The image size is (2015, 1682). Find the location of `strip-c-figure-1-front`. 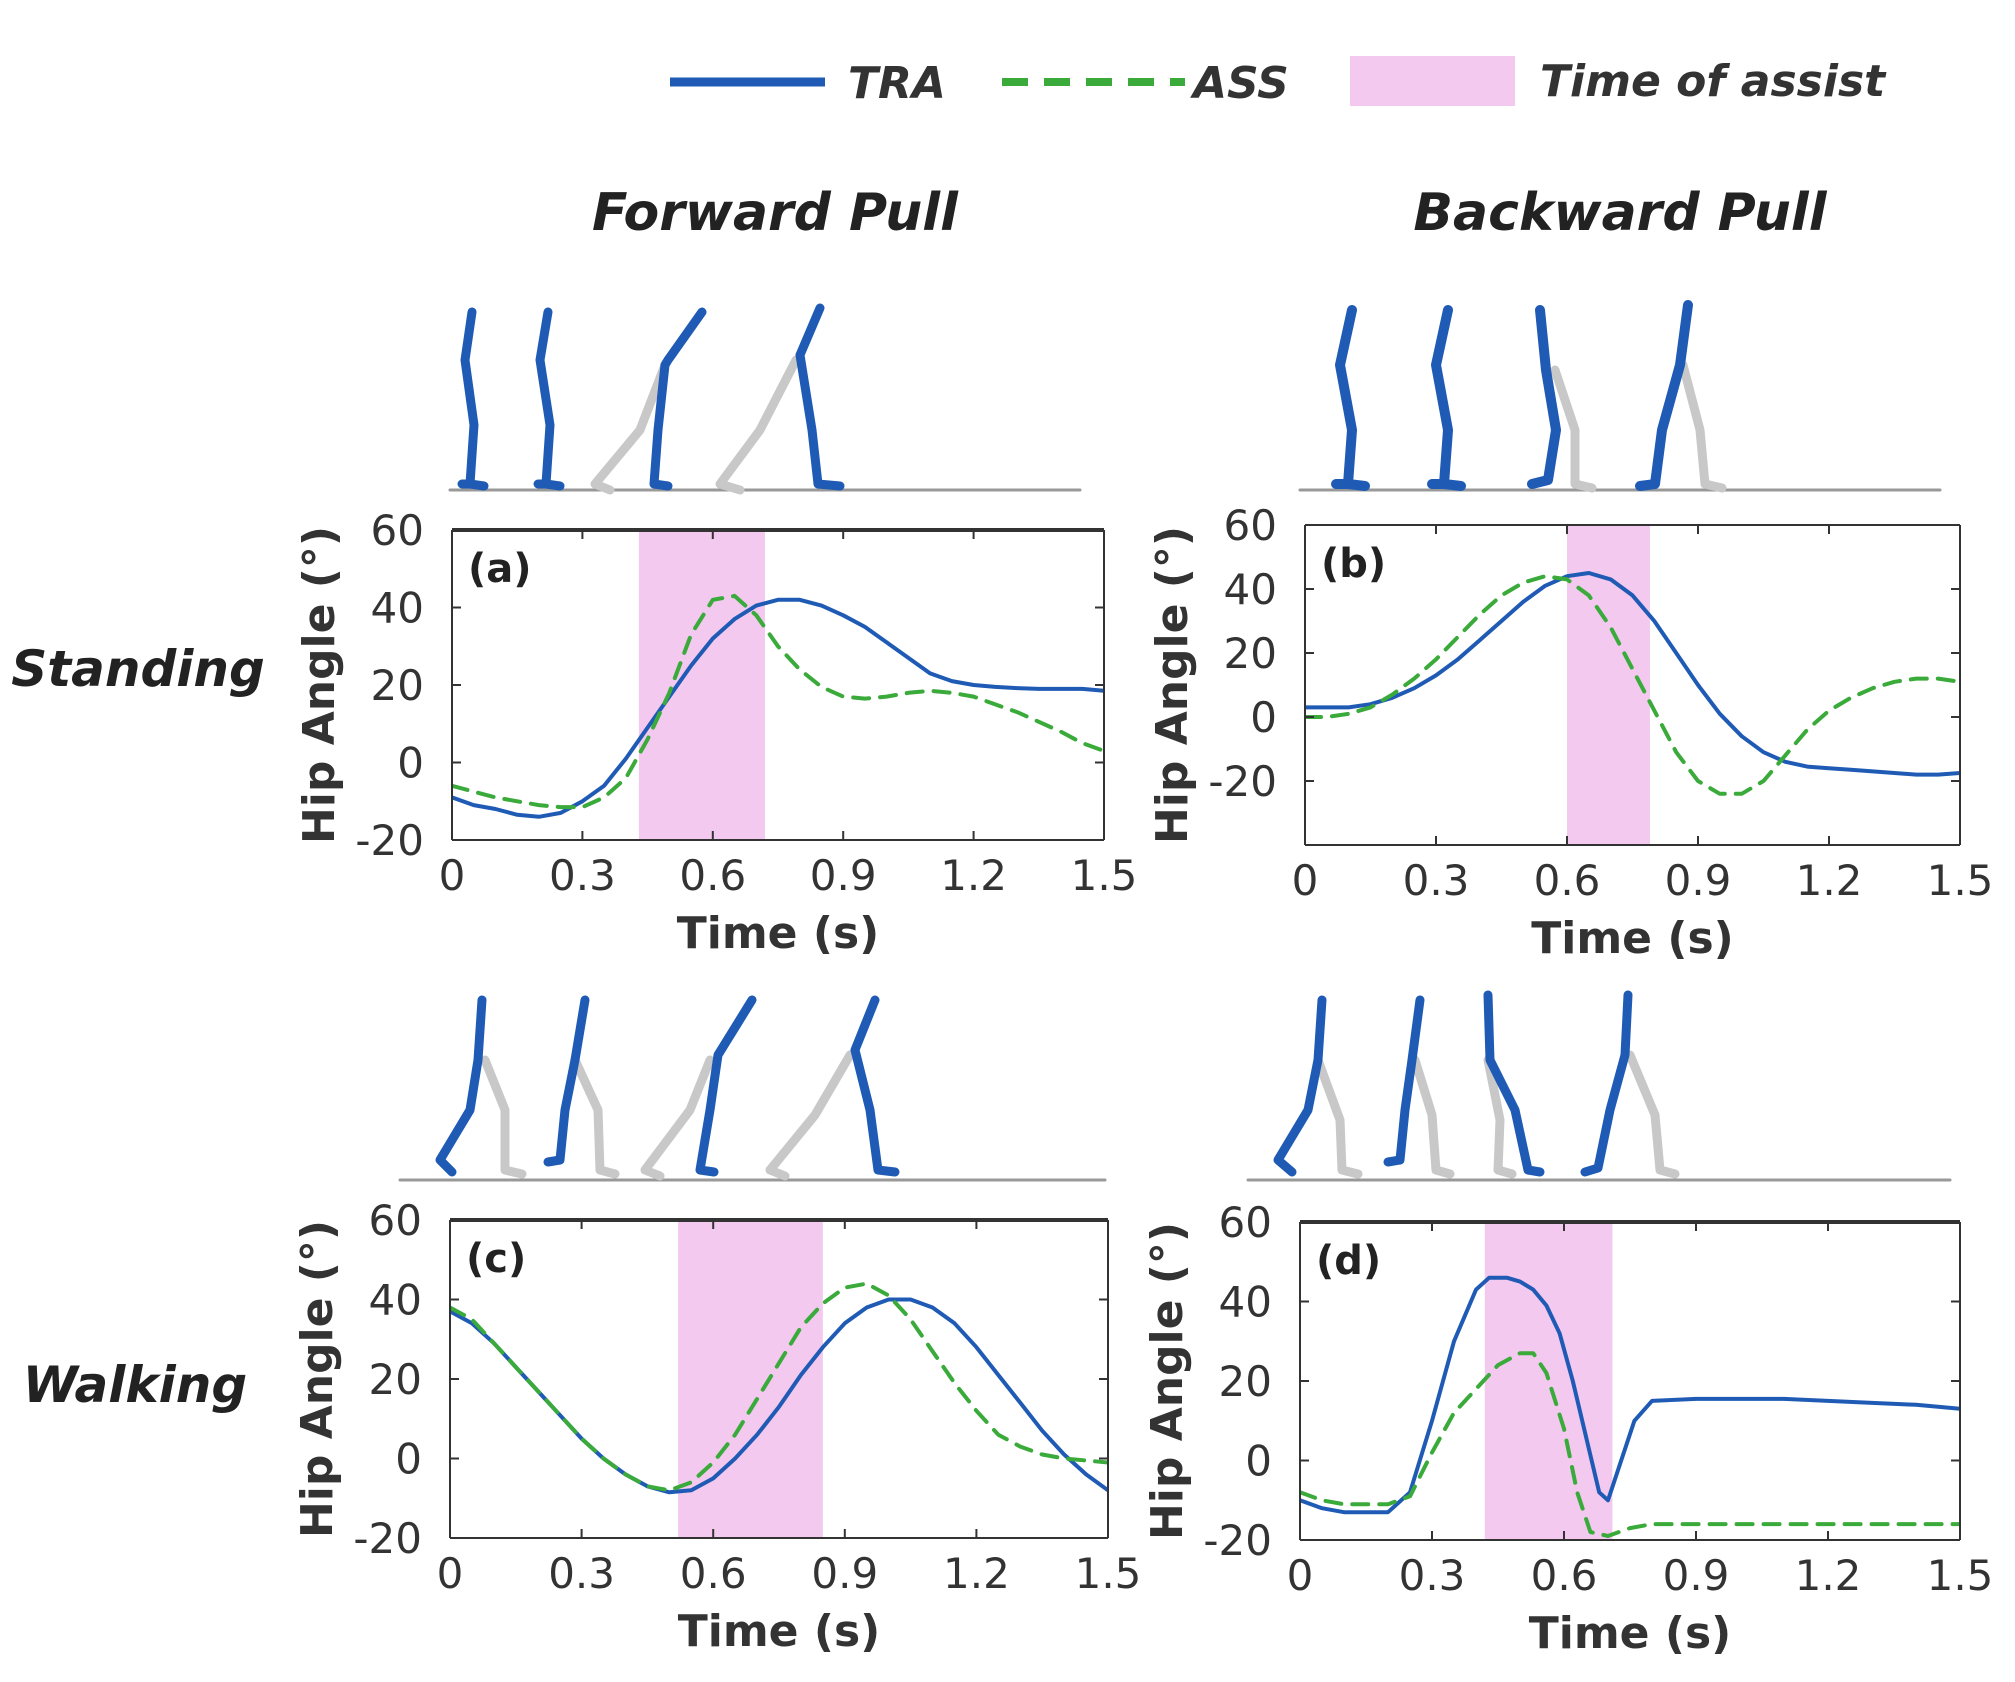

strip-c-figure-1-front is located at coordinates (461, 1086).